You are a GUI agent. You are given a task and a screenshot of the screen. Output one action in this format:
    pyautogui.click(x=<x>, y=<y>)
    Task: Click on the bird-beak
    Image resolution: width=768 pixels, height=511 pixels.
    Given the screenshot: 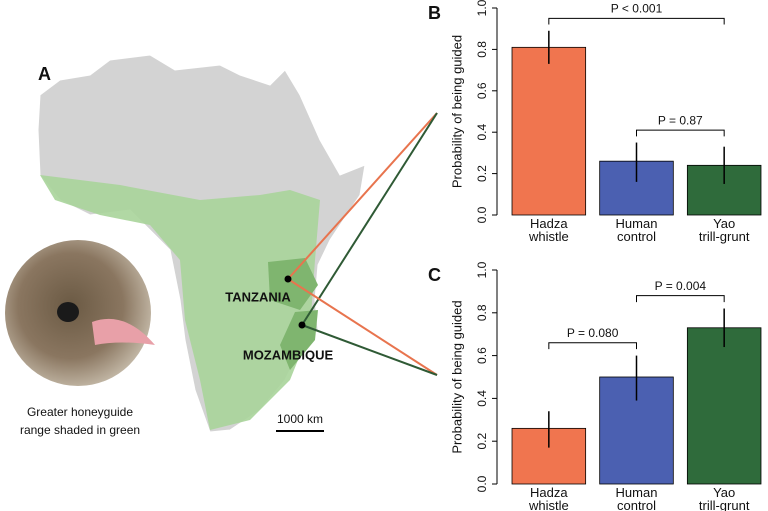 What is the action you would take?
    pyautogui.click(x=123, y=331)
    